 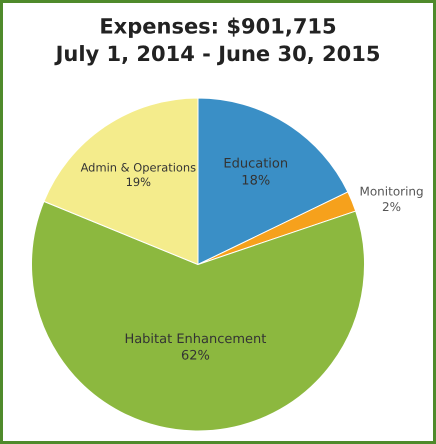 I want to click on data-label: 62%, so click(x=195, y=356).